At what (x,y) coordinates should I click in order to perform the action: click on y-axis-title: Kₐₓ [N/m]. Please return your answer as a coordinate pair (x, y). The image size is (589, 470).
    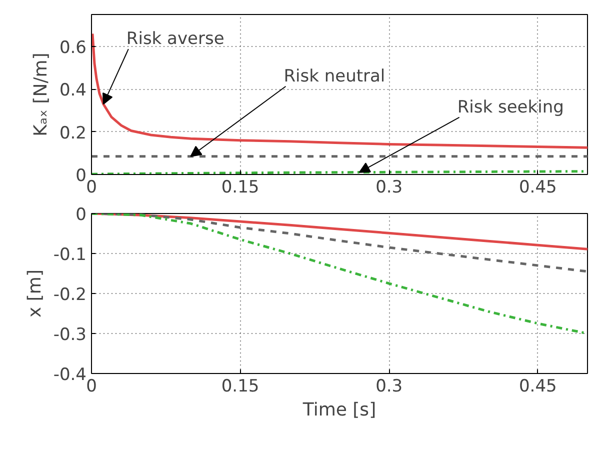
    Looking at the image, I should click on (41, 94).